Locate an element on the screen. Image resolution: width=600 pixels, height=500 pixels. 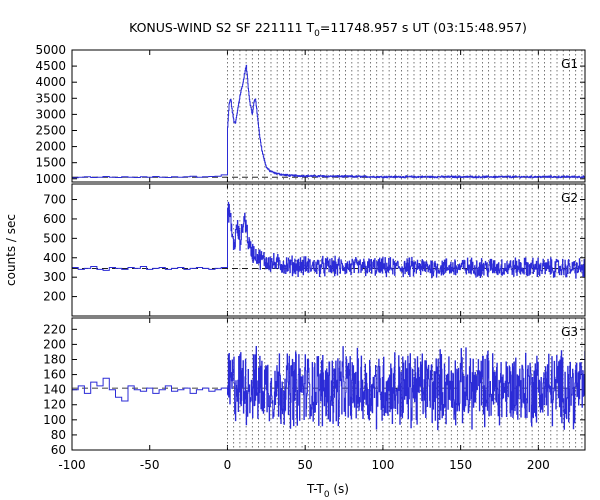
x-tick-label: -100 is located at coordinates (71, 465).